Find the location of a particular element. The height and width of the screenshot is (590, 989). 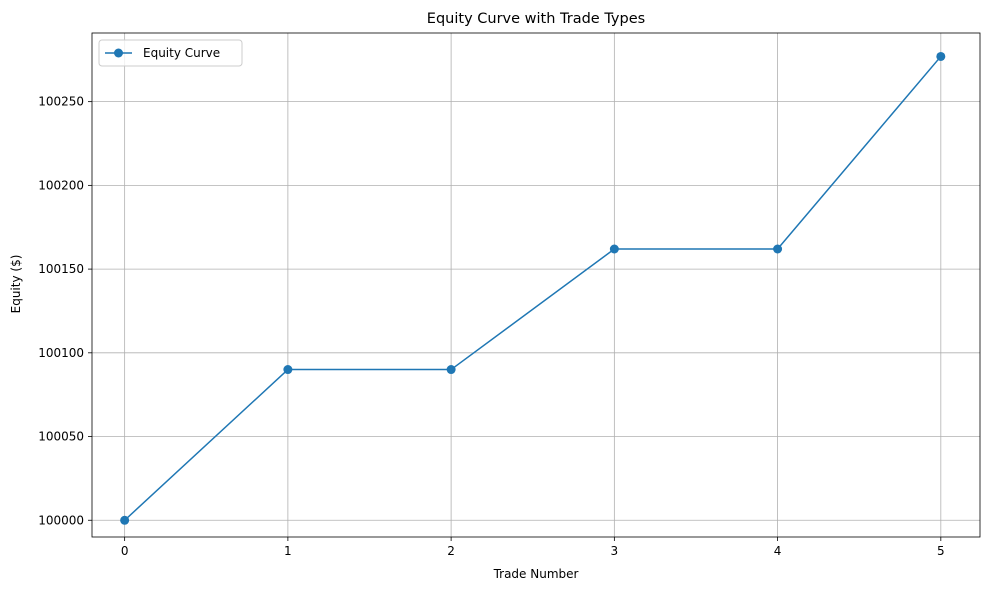

x-axis-label: Trade Number is located at coordinates (536, 574).